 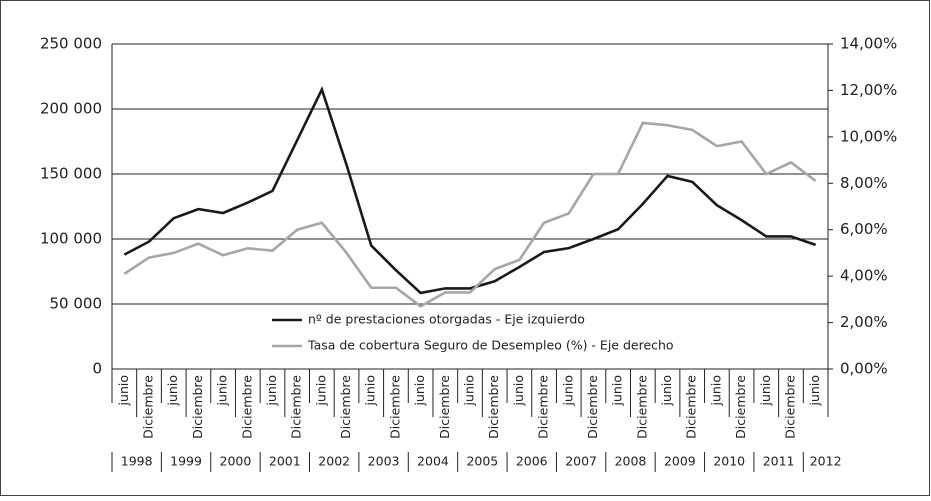 I want to click on year-label: 2003, so click(x=384, y=461).